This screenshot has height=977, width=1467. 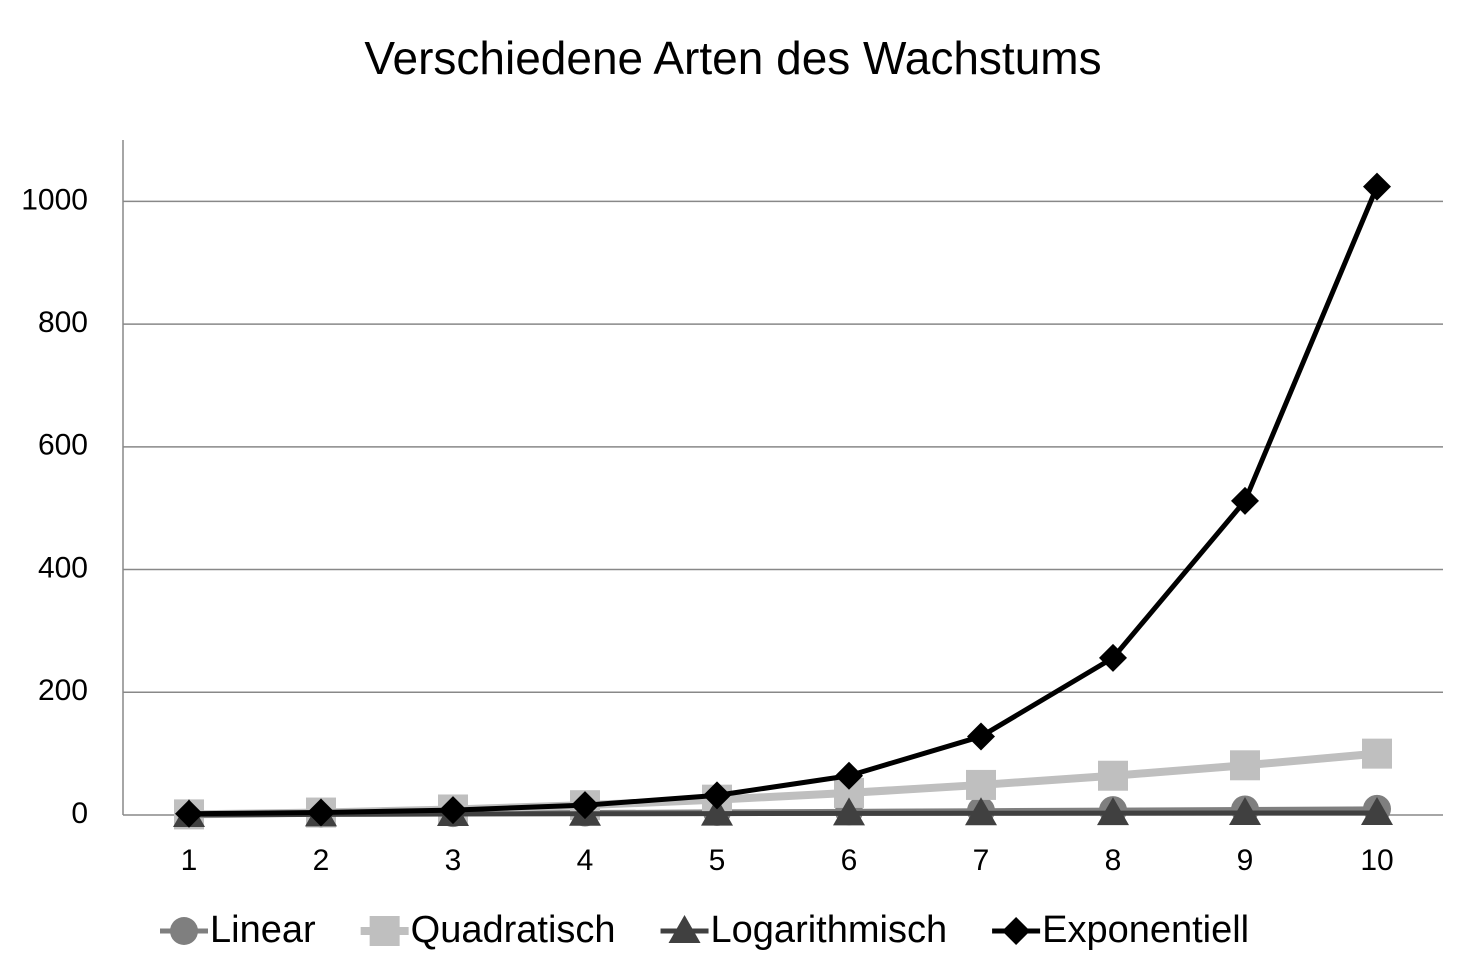 I want to click on x-tick-label: 5, so click(x=717, y=860).